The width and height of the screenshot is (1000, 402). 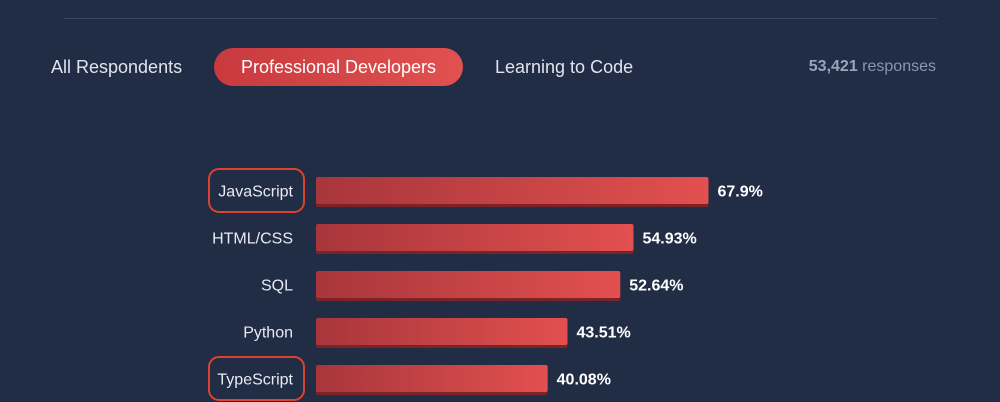 What do you see at coordinates (468, 284) in the screenshot?
I see `bar-sql` at bounding box center [468, 284].